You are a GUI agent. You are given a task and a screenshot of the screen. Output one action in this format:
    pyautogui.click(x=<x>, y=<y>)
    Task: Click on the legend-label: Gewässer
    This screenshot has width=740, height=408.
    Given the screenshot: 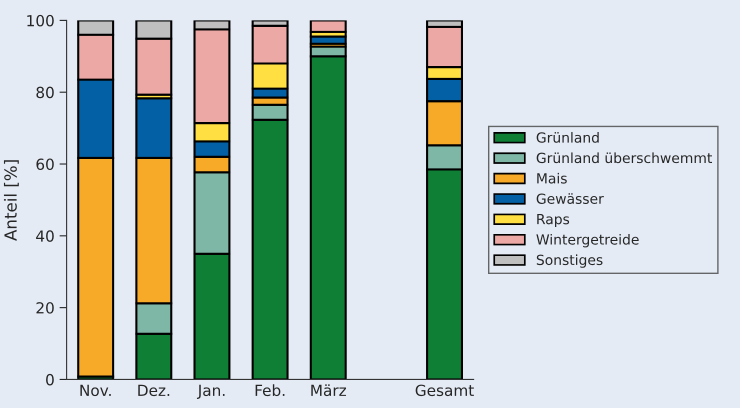 What is the action you would take?
    pyautogui.click(x=570, y=198)
    